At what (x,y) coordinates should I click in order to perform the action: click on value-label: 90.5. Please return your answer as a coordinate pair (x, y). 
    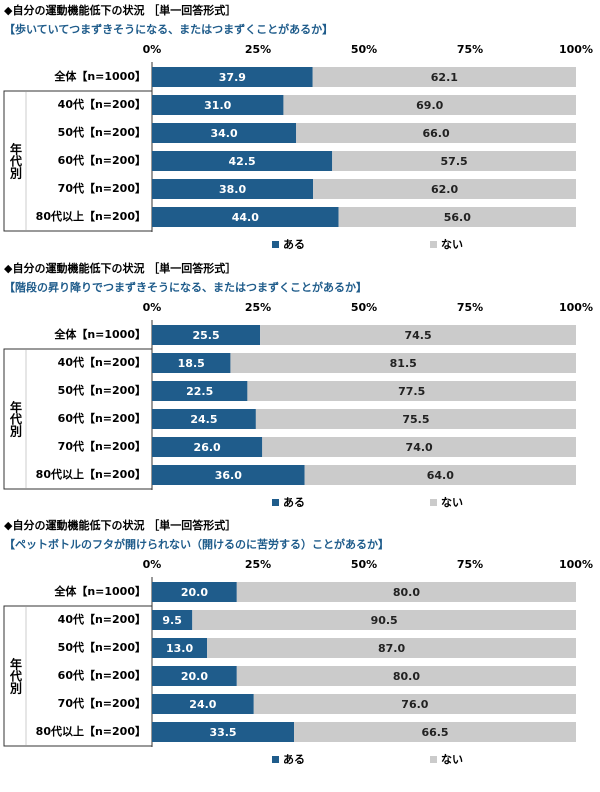
    Looking at the image, I should click on (384, 620).